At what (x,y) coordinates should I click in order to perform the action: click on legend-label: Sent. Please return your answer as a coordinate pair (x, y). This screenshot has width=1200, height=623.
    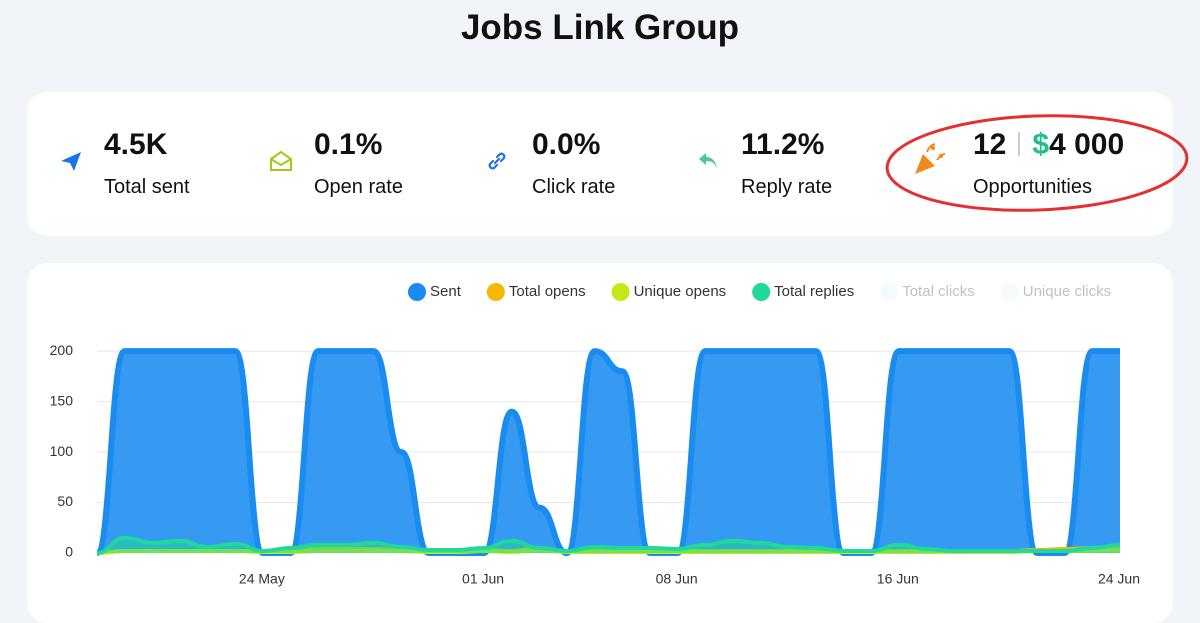
    Looking at the image, I should click on (446, 291).